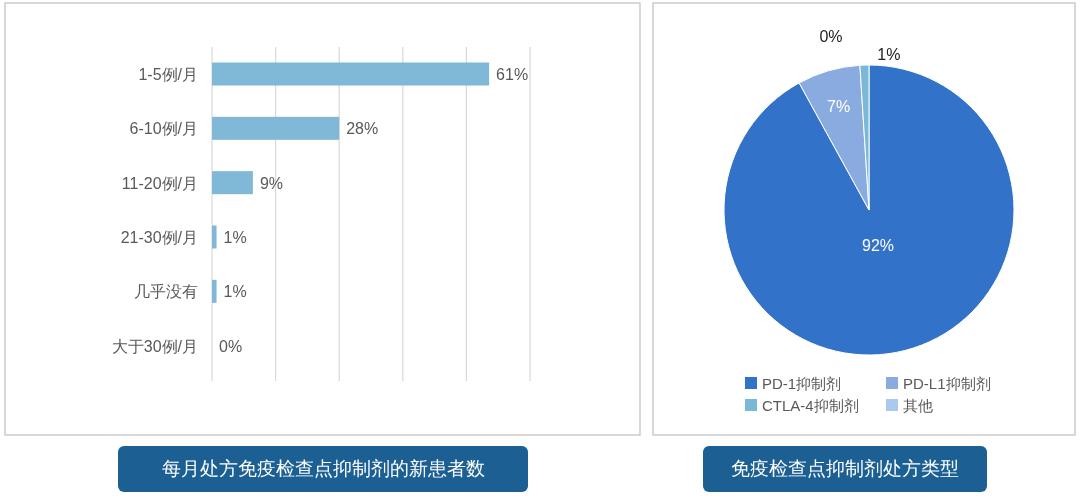 The height and width of the screenshot is (496, 1080). I want to click on data-label: 92%, so click(878, 246).